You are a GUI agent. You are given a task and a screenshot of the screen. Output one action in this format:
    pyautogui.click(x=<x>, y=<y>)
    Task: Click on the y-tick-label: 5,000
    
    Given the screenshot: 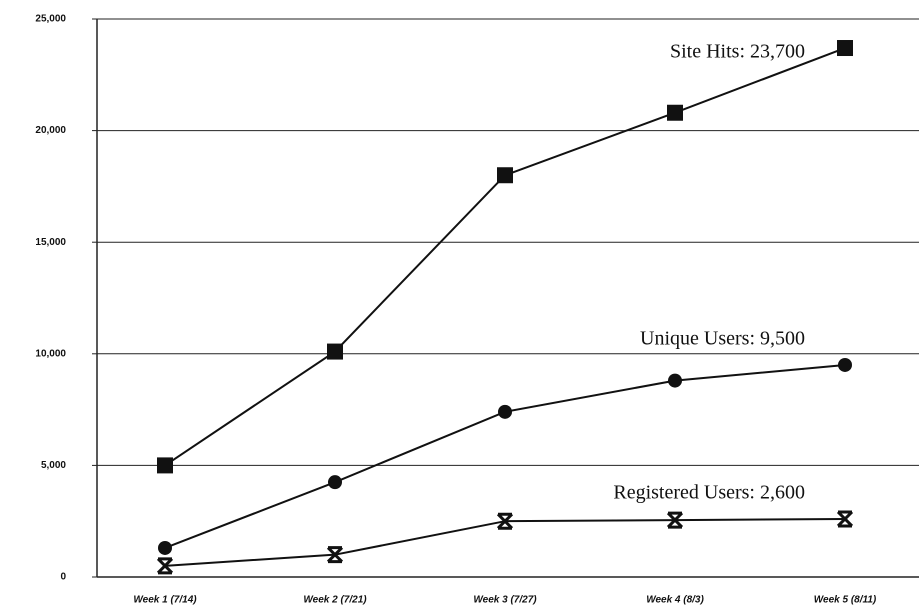 What is the action you would take?
    pyautogui.click(x=53, y=465)
    